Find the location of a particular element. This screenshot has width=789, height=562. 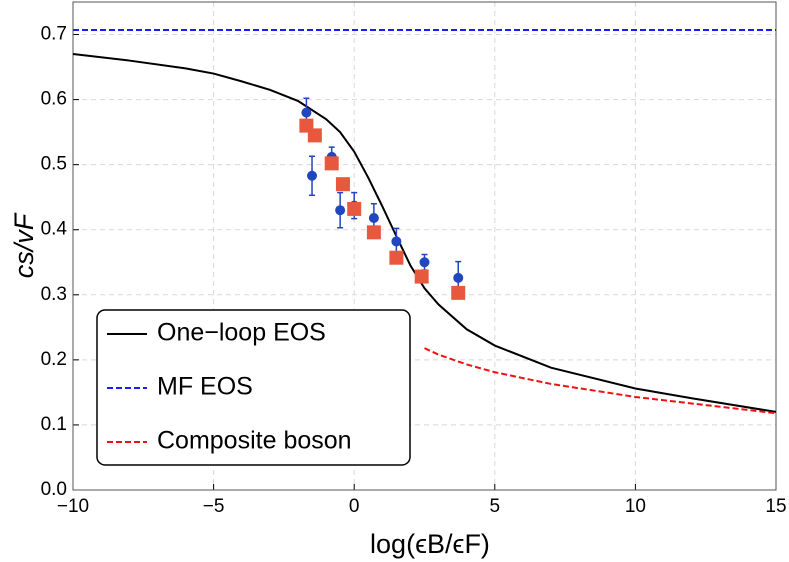

legend-label: Composite boson is located at coordinates (254, 441).